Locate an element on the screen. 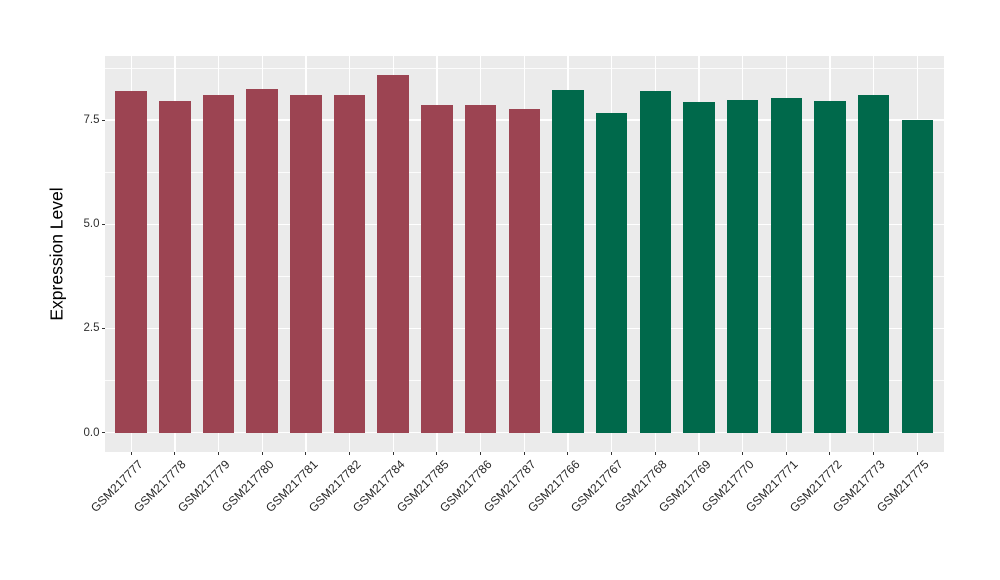 The image size is (1000, 580). x-tick-mark-GSM217772 is located at coordinates (830, 453).